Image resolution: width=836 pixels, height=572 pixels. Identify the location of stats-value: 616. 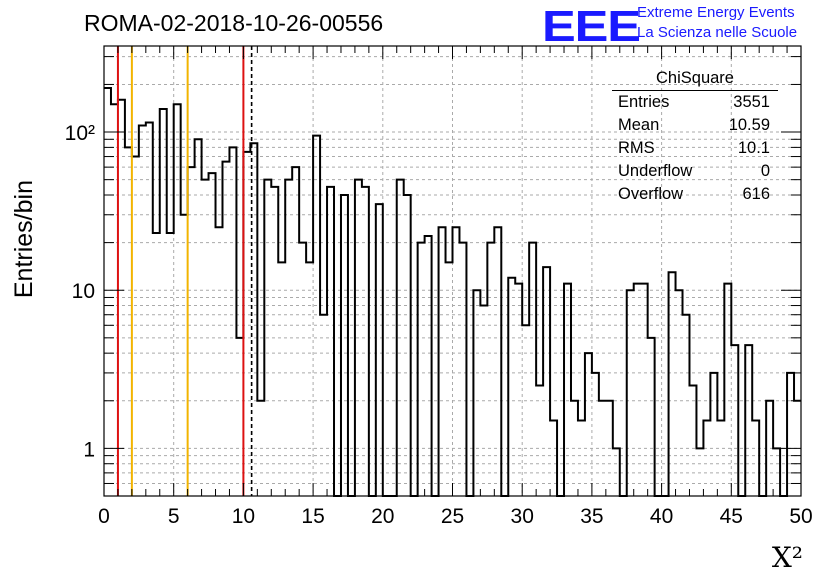
(756, 194).